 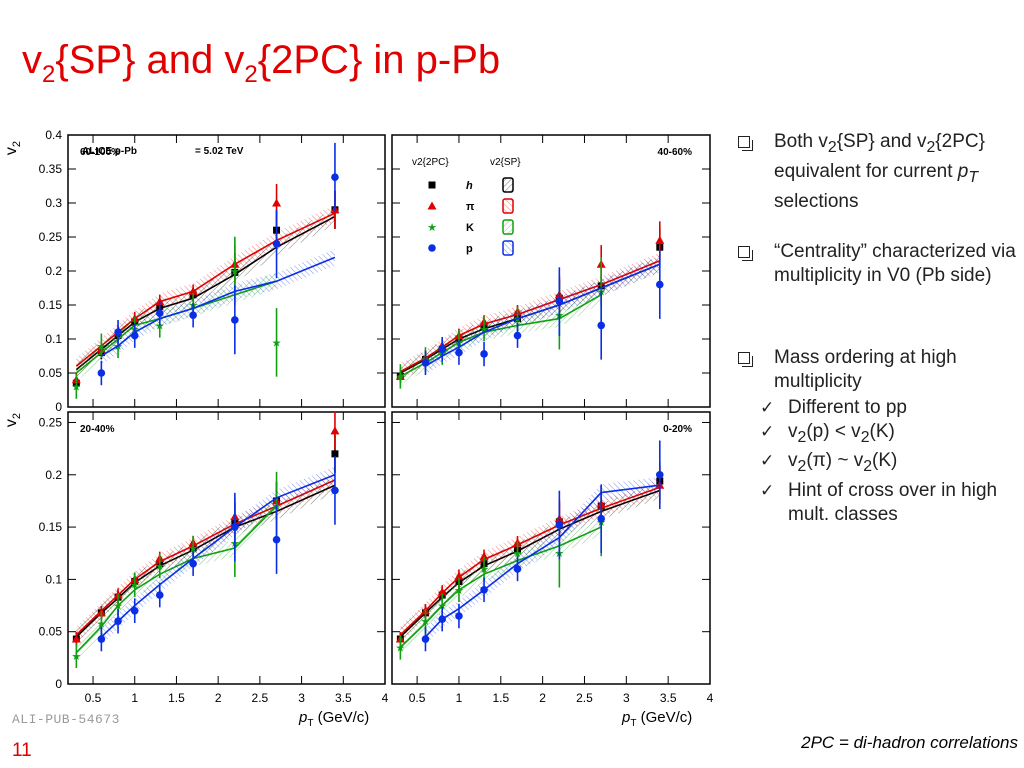 What do you see at coordinates (301, 698) in the screenshot?
I see `x-tick-label: 3` at bounding box center [301, 698].